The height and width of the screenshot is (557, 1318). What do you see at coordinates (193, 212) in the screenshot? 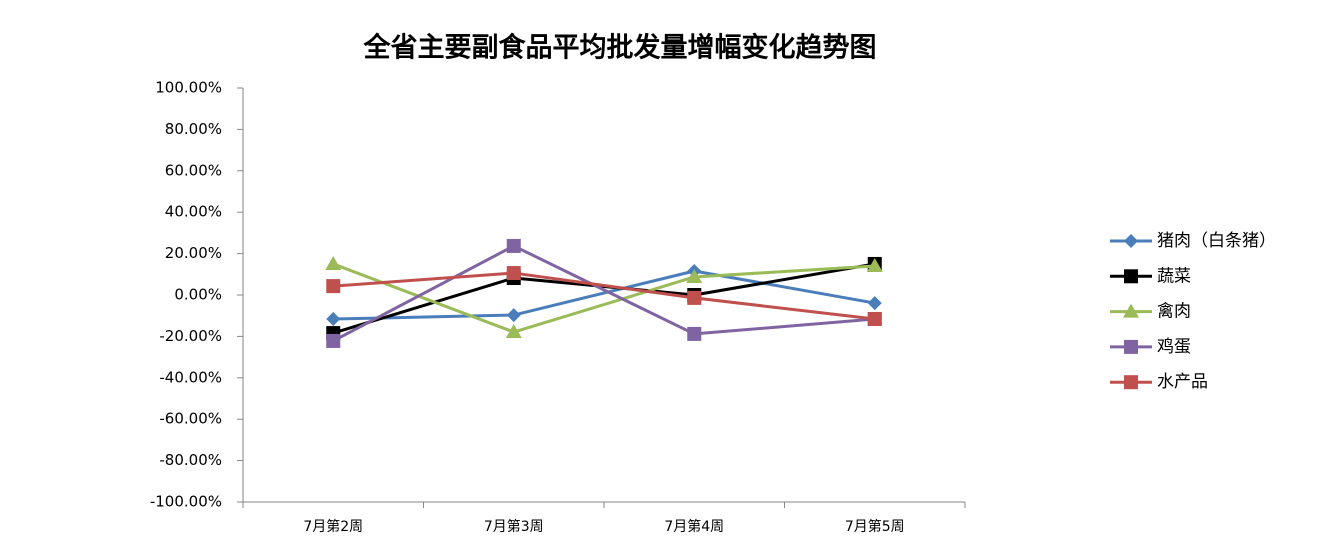
I see `y-tick-label: 40.00%` at bounding box center [193, 212].